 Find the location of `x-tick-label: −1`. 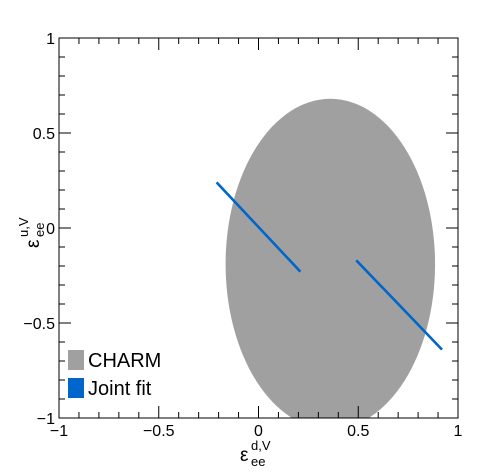

x-tick-label: −1 is located at coordinates (59, 431).